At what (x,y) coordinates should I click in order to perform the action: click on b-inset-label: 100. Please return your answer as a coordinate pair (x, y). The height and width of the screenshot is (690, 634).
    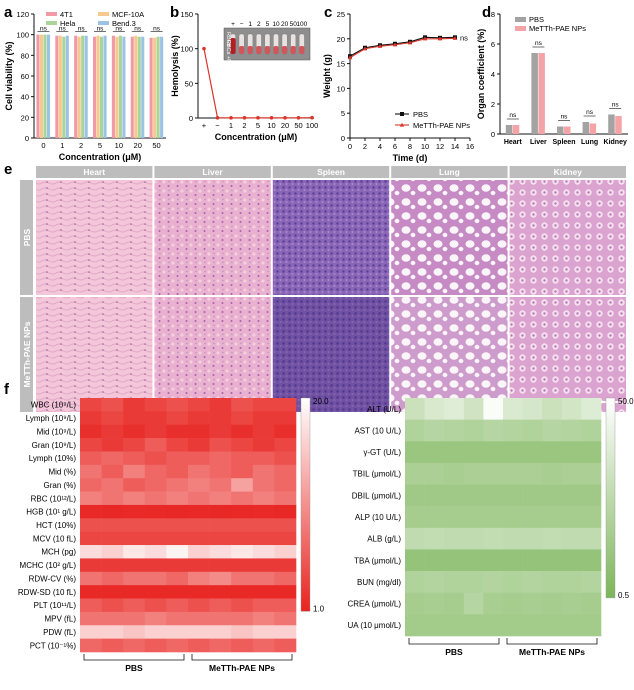
    Looking at the image, I should click on (301, 24).